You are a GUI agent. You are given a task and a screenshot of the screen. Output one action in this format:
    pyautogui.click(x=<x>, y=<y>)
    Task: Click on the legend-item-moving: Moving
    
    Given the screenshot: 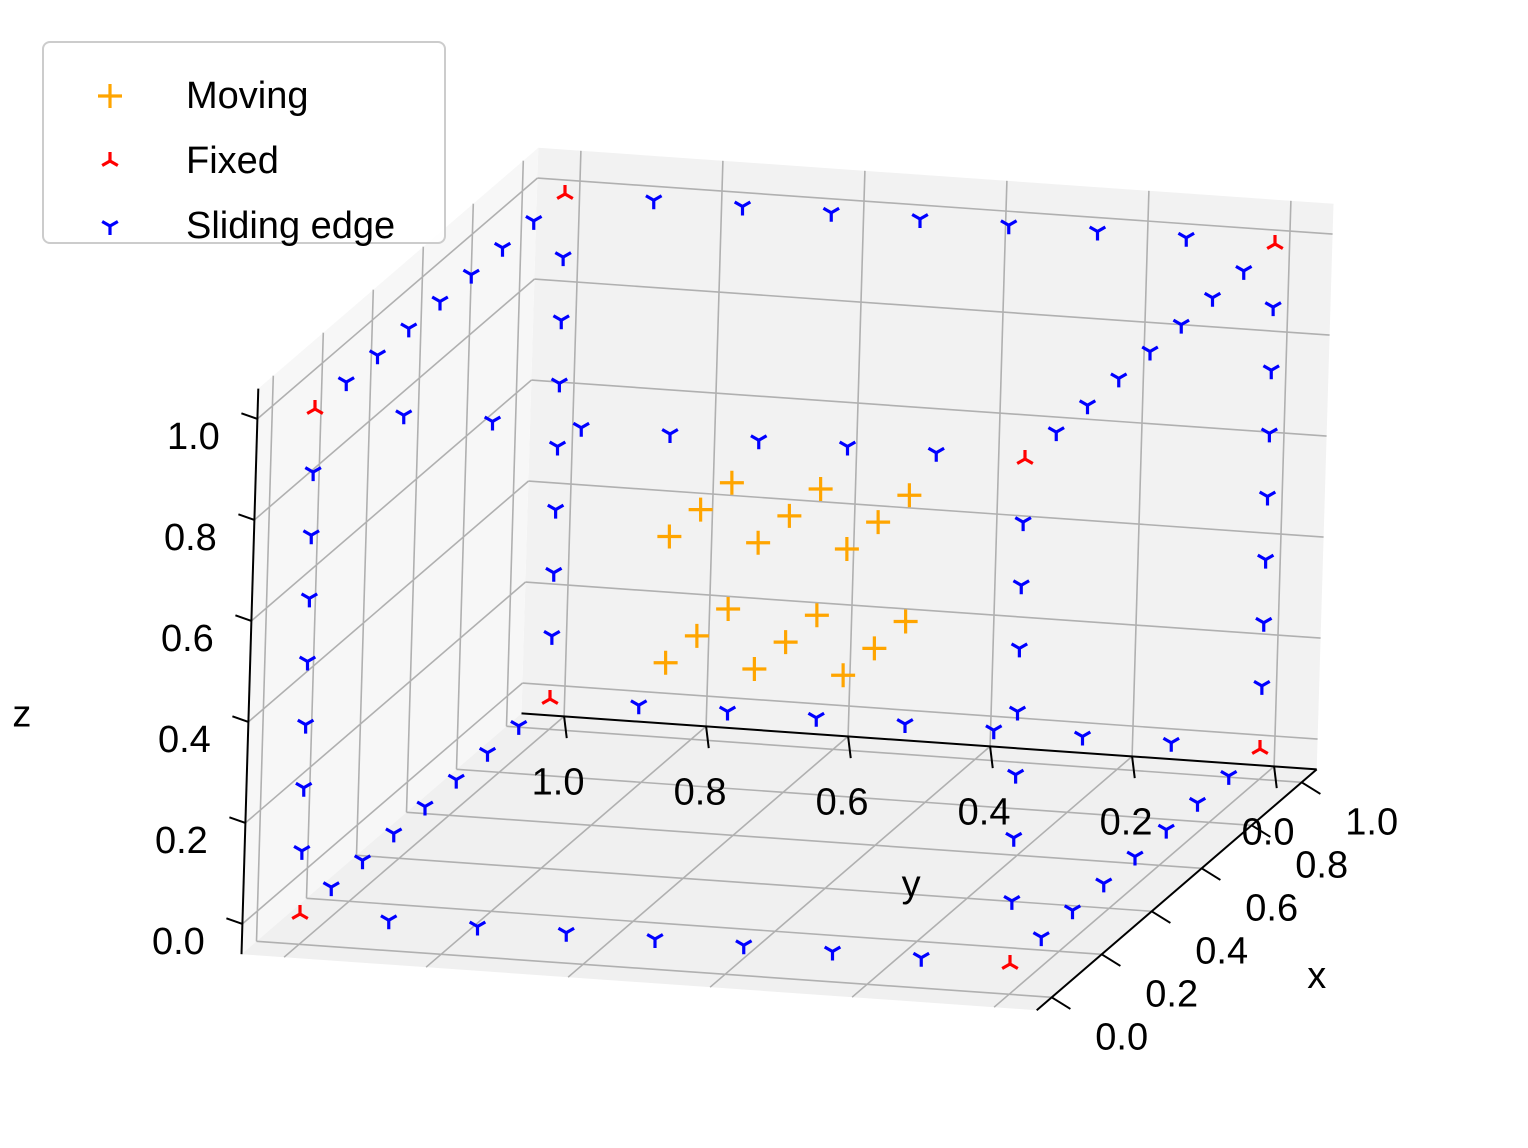 What is the action you would take?
    pyautogui.click(x=244, y=96)
    